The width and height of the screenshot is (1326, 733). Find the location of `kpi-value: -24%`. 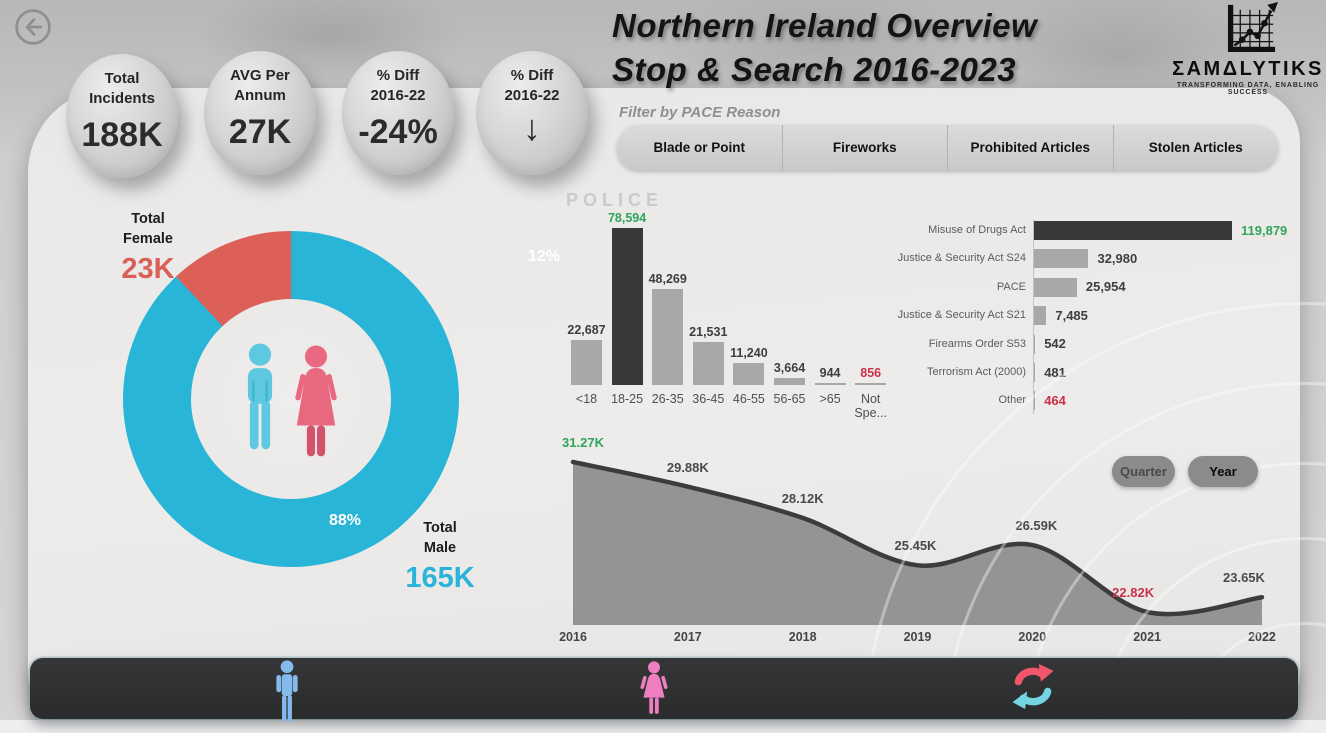

kpi-value: -24% is located at coordinates (398, 132).